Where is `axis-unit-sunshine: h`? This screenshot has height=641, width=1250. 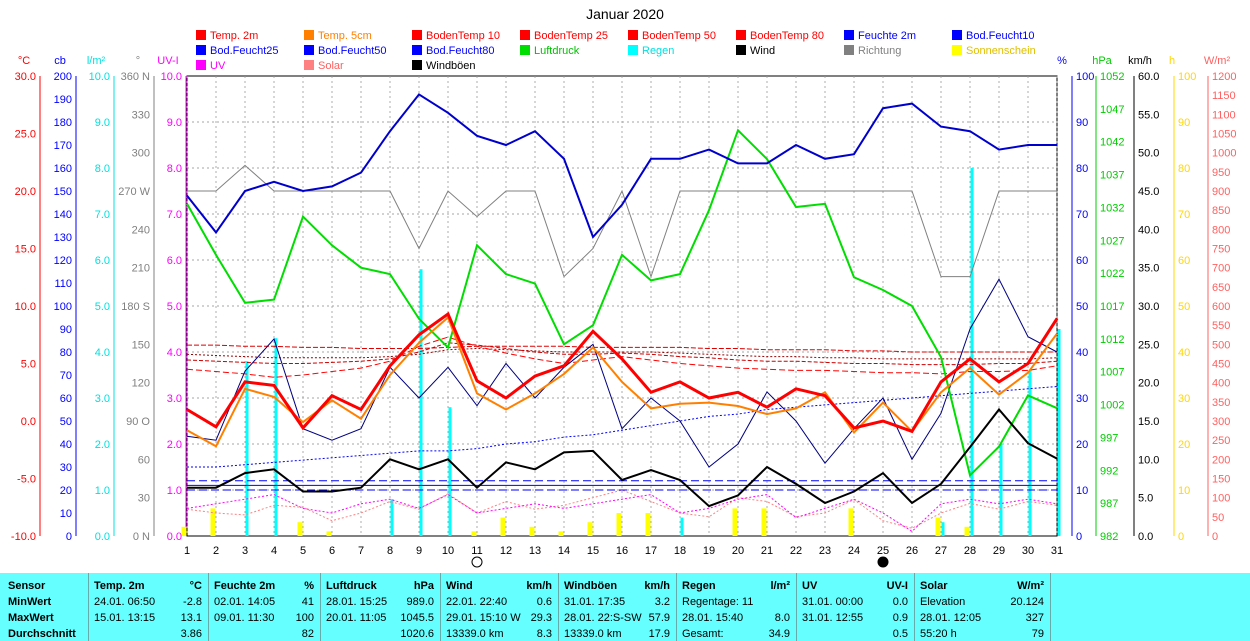 axis-unit-sunshine: h is located at coordinates (1172, 61).